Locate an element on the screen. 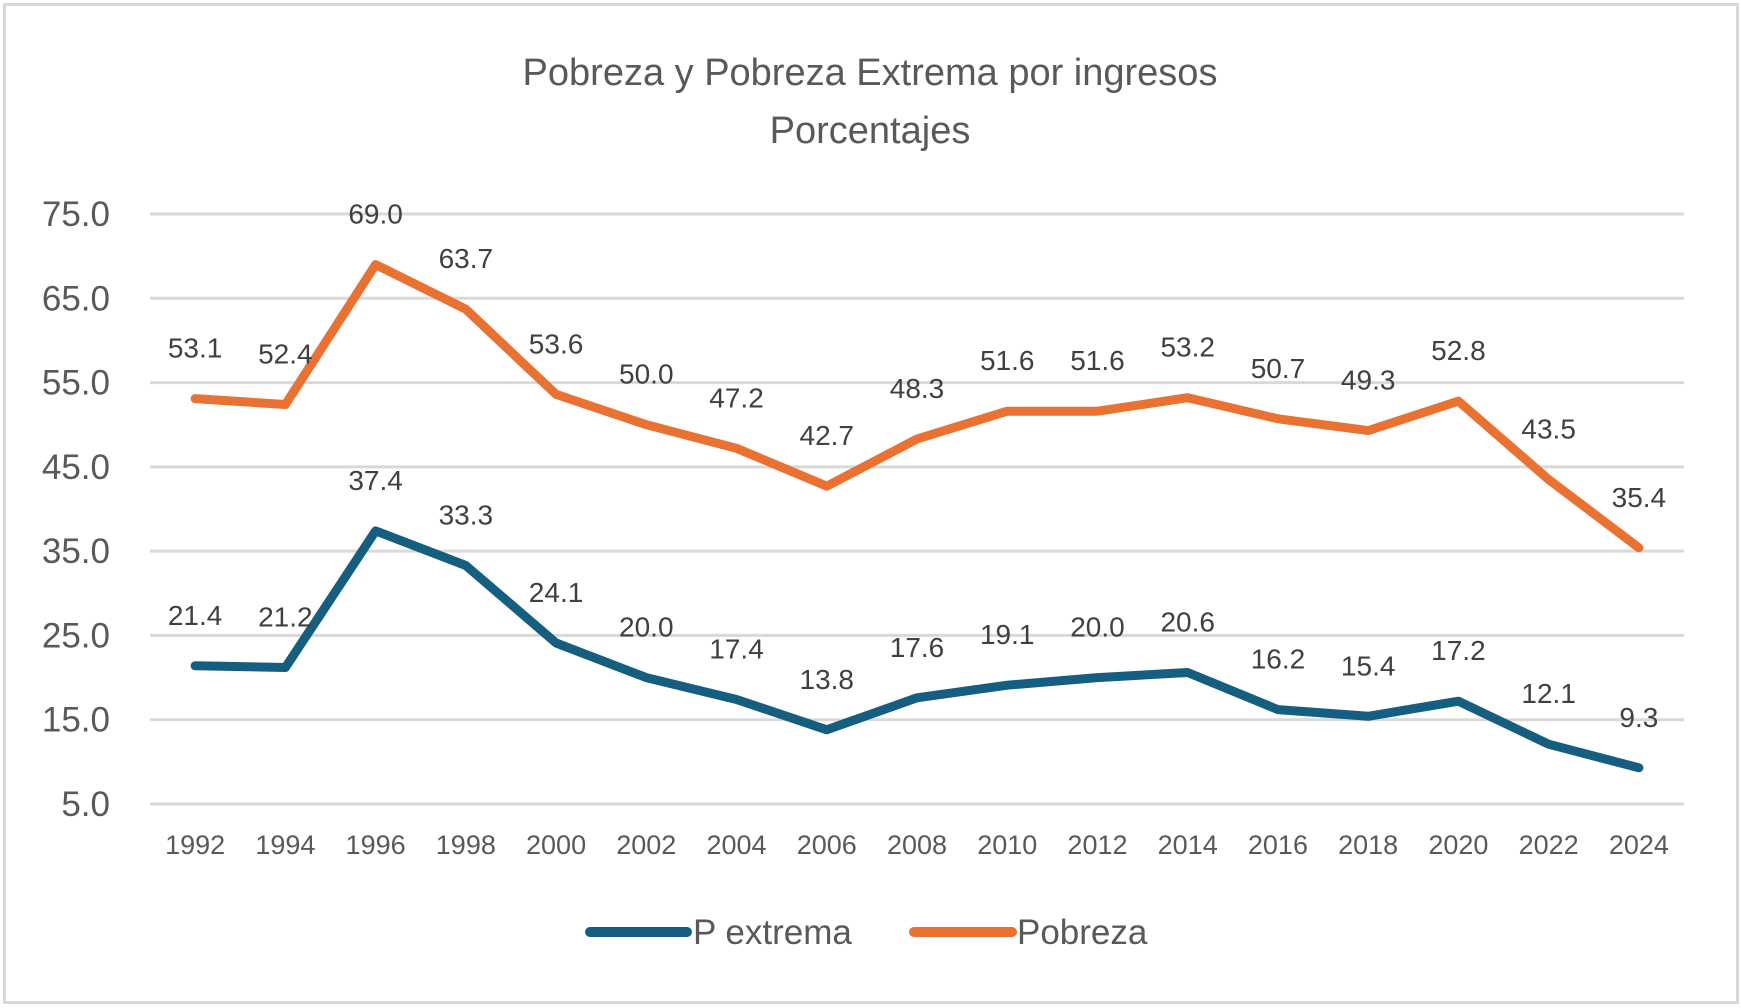  data-label: 20.6 is located at coordinates (1187, 622).